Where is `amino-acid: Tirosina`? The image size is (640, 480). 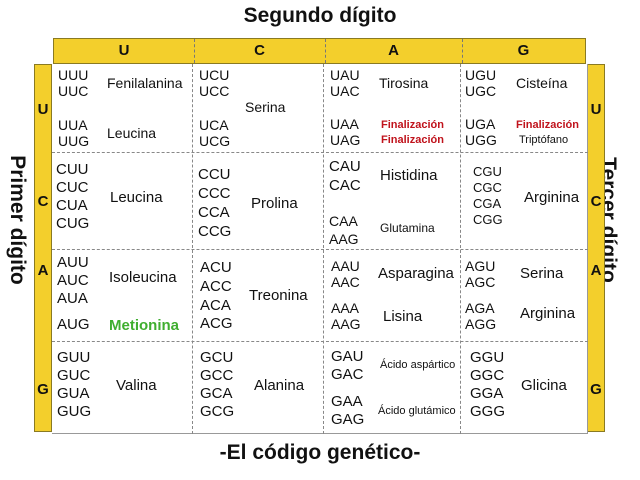
amino-acid: Tirosina is located at coordinates (404, 83).